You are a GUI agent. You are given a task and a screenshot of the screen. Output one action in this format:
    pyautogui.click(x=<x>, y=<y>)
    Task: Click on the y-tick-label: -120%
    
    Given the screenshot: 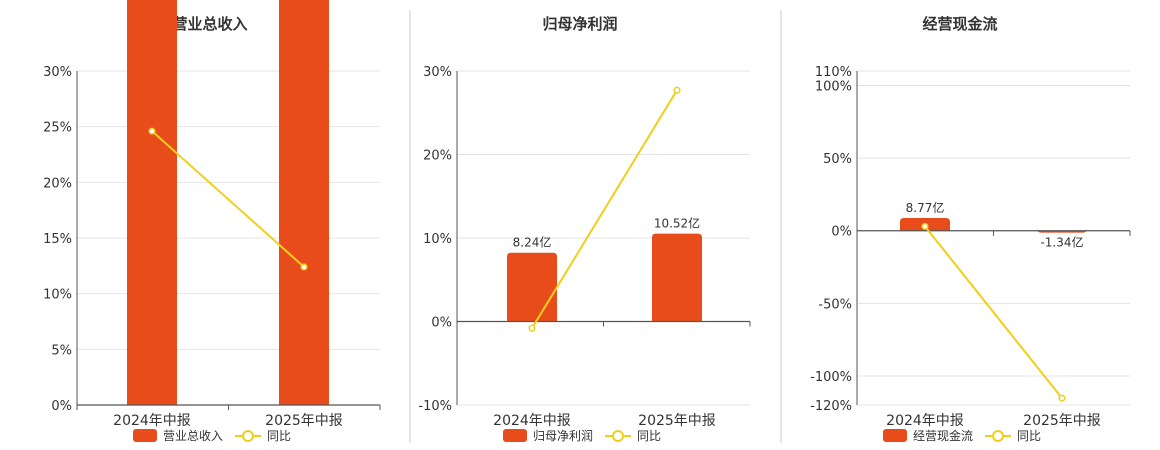 What is the action you would take?
    pyautogui.click(x=831, y=406)
    